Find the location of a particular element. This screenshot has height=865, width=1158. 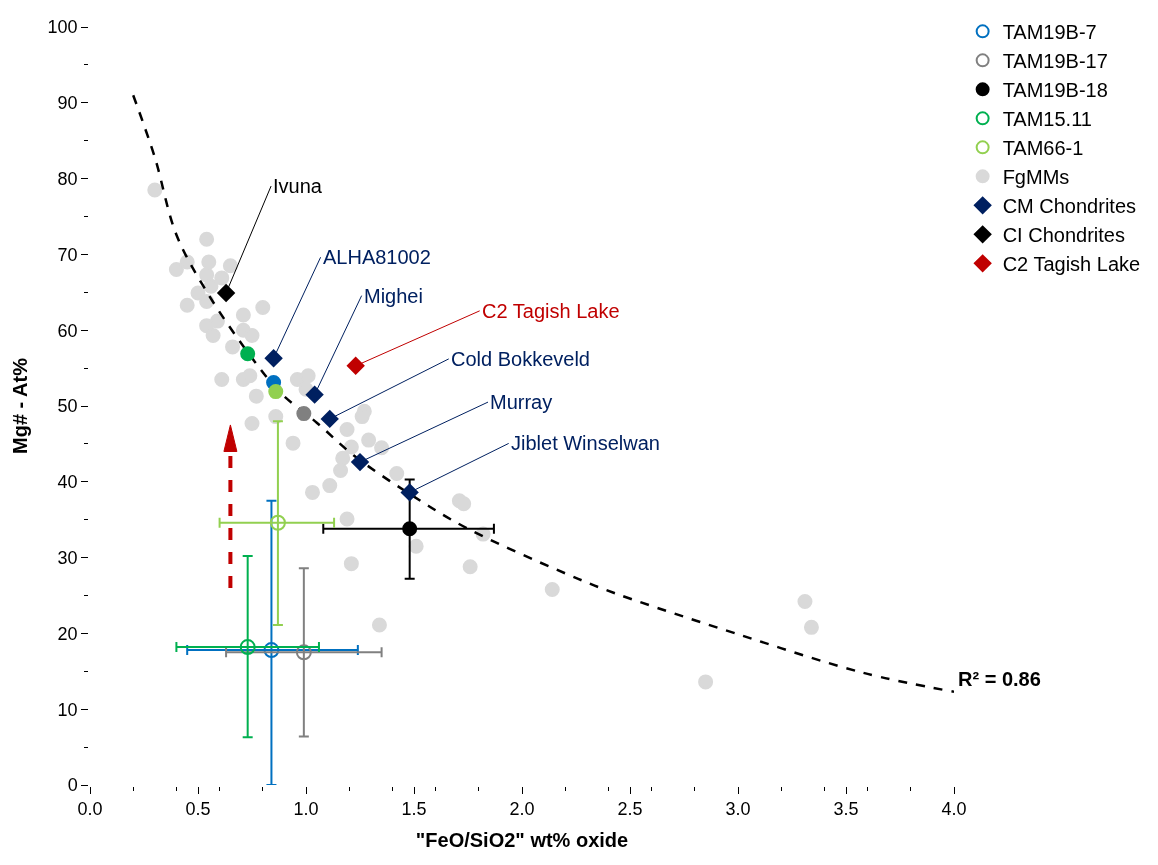

legend-label: TAM19B-18 is located at coordinates (1055, 90).